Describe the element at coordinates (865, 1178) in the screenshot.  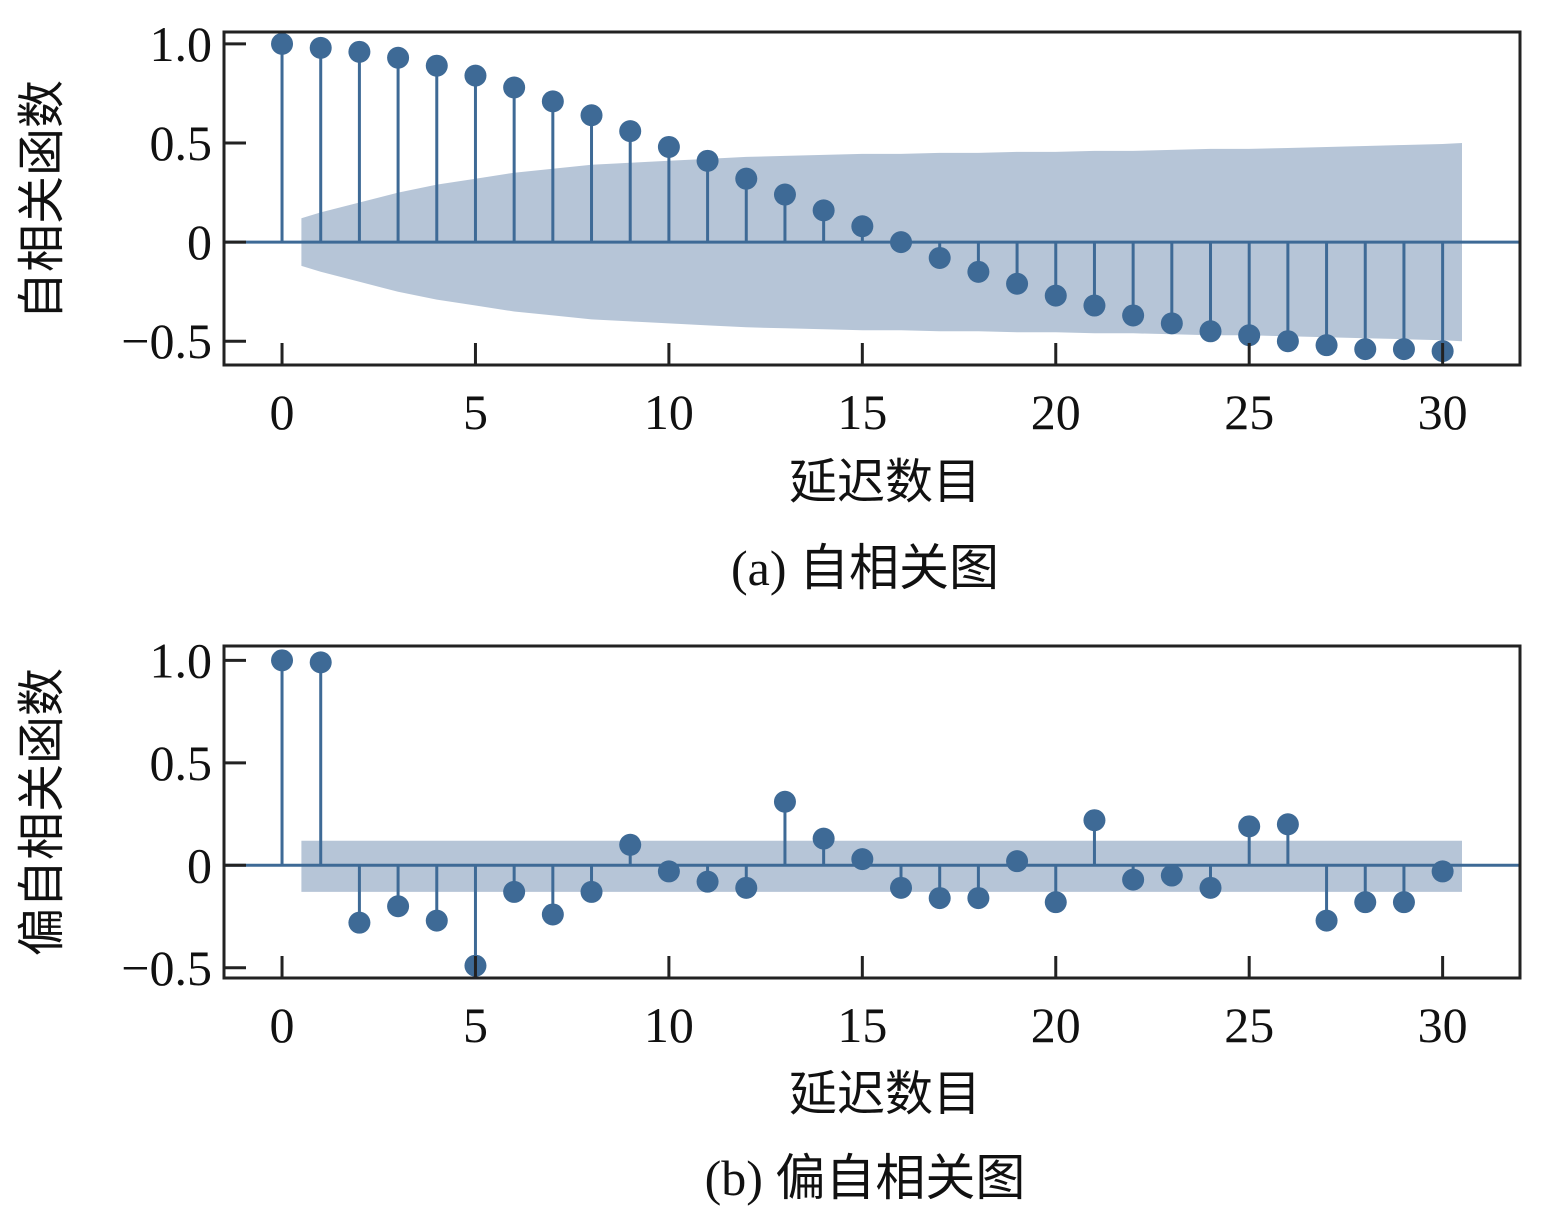
I see `chart-caption: (b) 偏自相关图` at that location.